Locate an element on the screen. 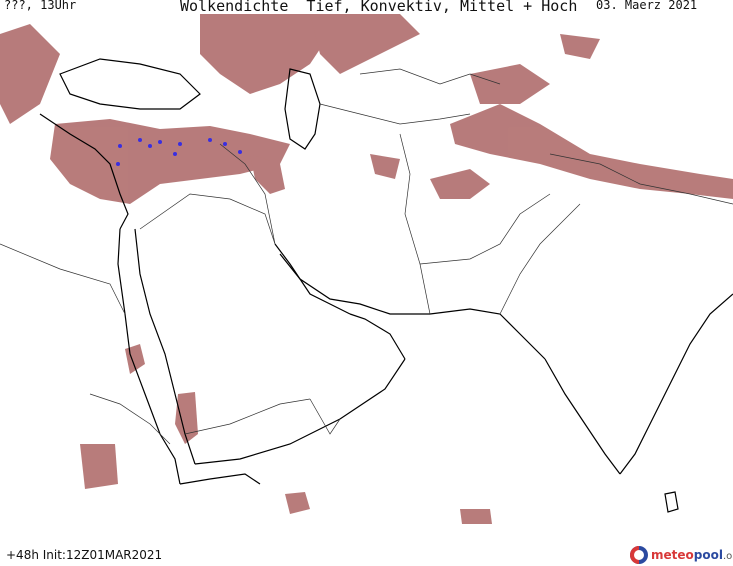  meteopool-logo-text: meteopool.org is located at coordinates (692, 555).